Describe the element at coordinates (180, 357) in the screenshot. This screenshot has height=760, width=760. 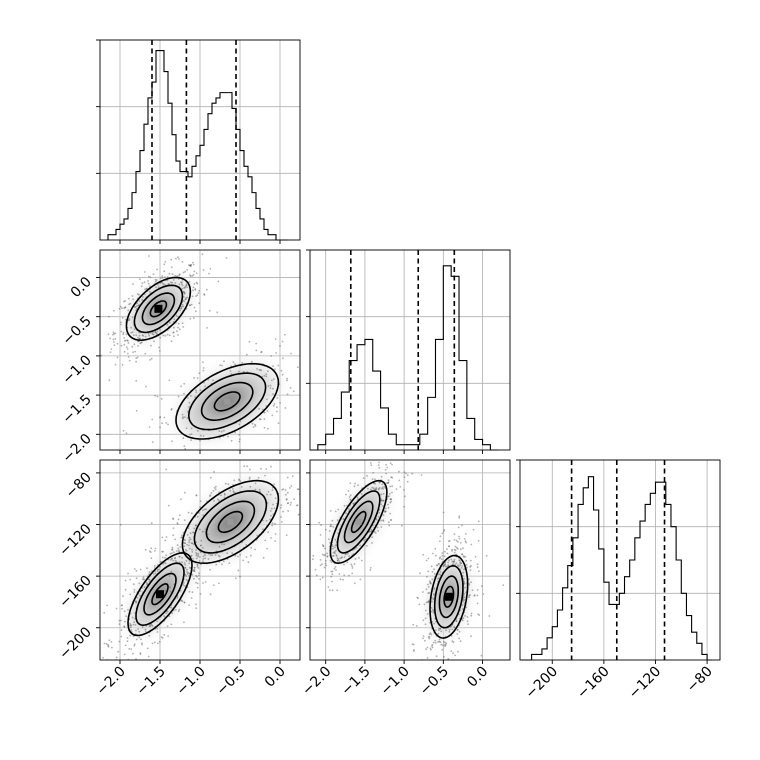
I see `contour-panel-1-0: −2.0 −1.5 −1.0 −0.5 0.0` at that location.